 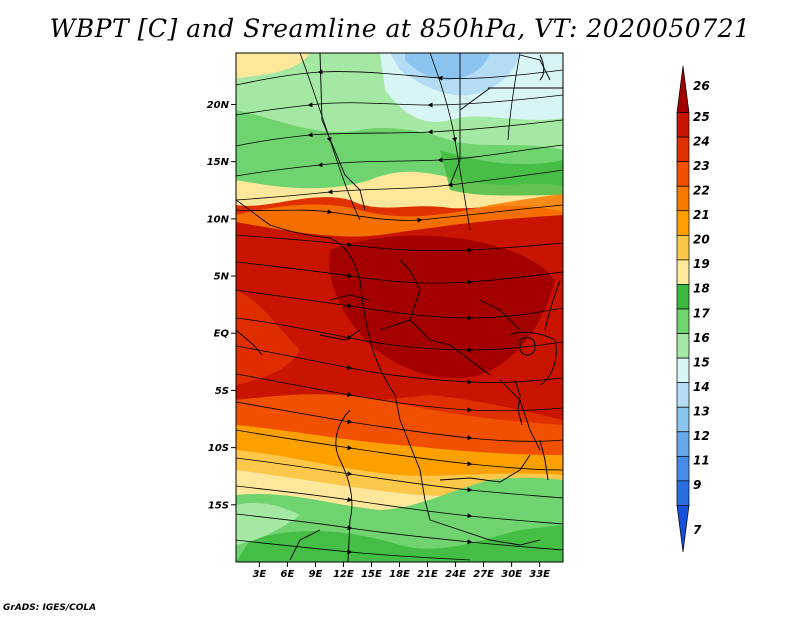 What do you see at coordinates (683, 89) in the screenshot?
I see `colorbar-arrow-top` at bounding box center [683, 89].